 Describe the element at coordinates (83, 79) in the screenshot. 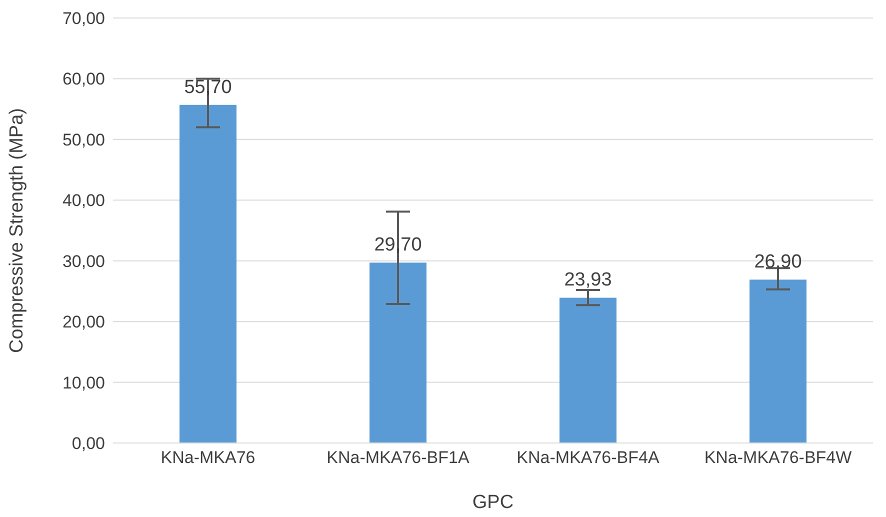

I see `y-tick-label: 60,00` at that location.